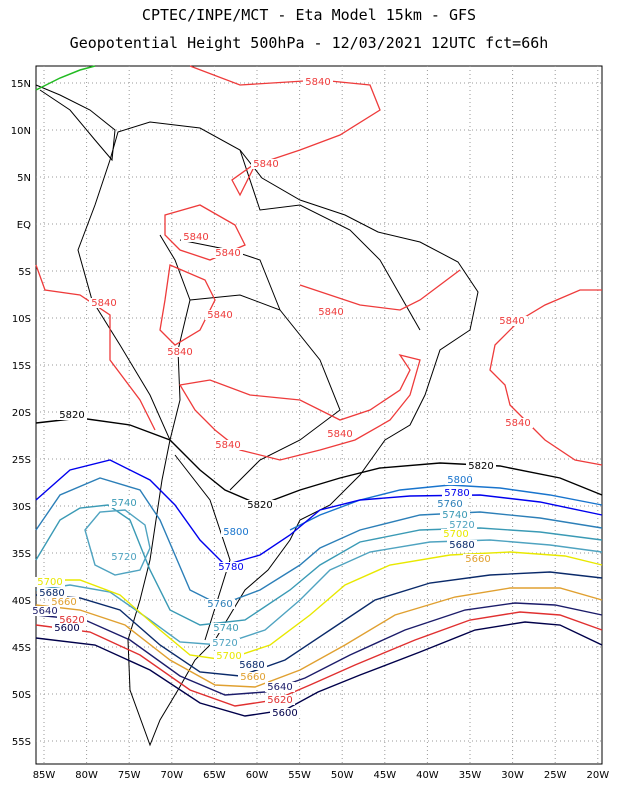 This screenshot has width=618, height=800. I want to click on lon-tick-label: 35W, so click(470, 775).